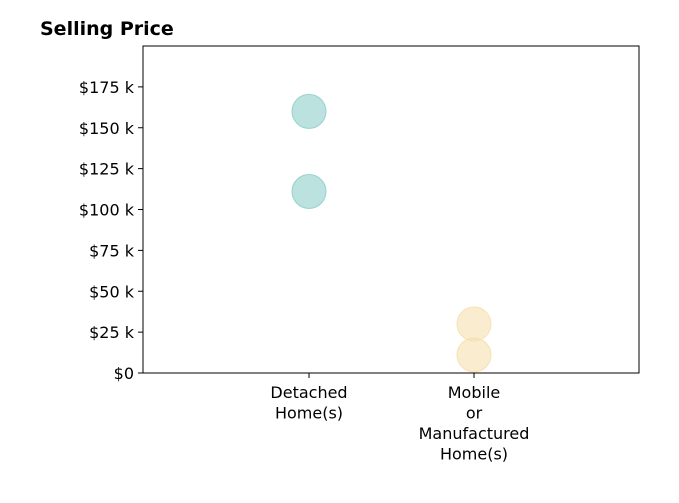 The width and height of the screenshot is (679, 503). Describe the element at coordinates (474, 433) in the screenshot. I see `x-tick-label: Manufactured` at that location.